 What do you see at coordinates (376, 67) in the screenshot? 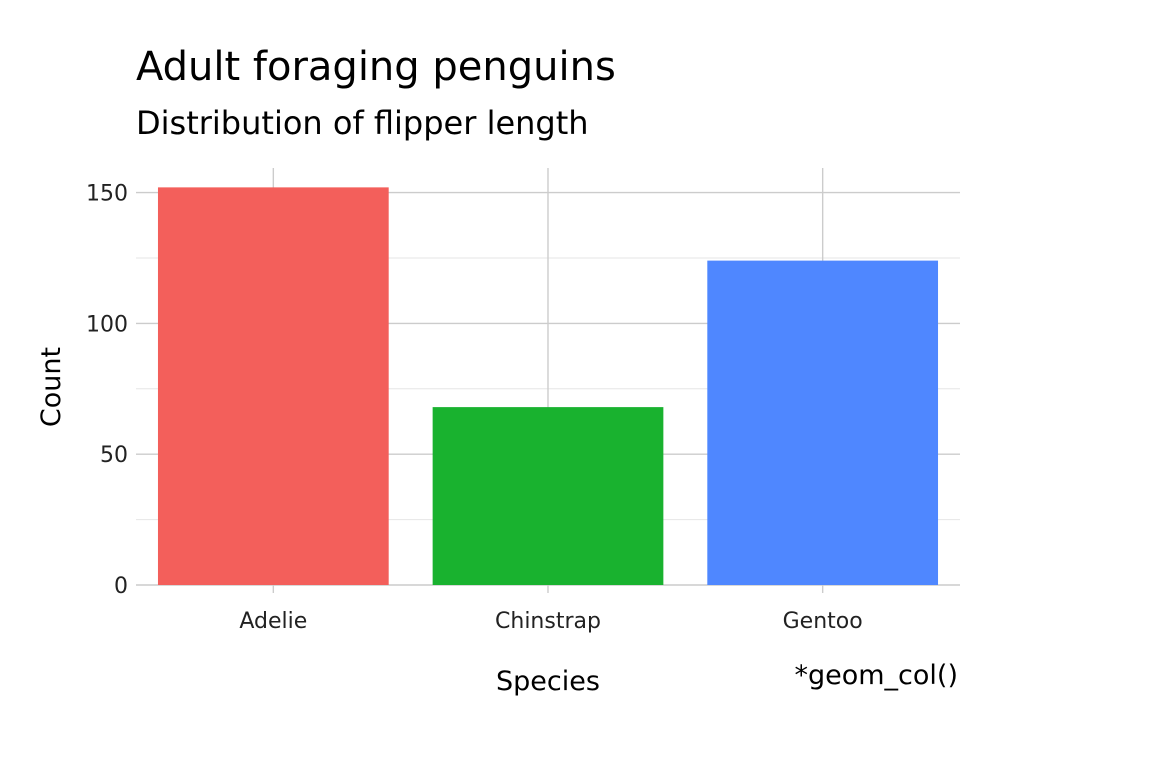
I see `chart-title: Adult foraging penguins` at bounding box center [376, 67].